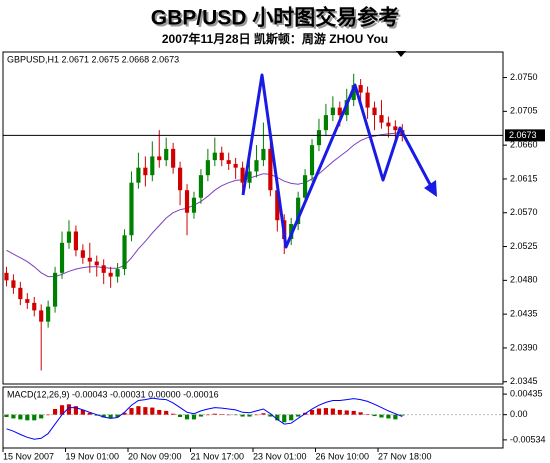 The image size is (550, 463). What do you see at coordinates (524, 280) in the screenshot?
I see `y-tick-label: 2.0480` at bounding box center [524, 280].